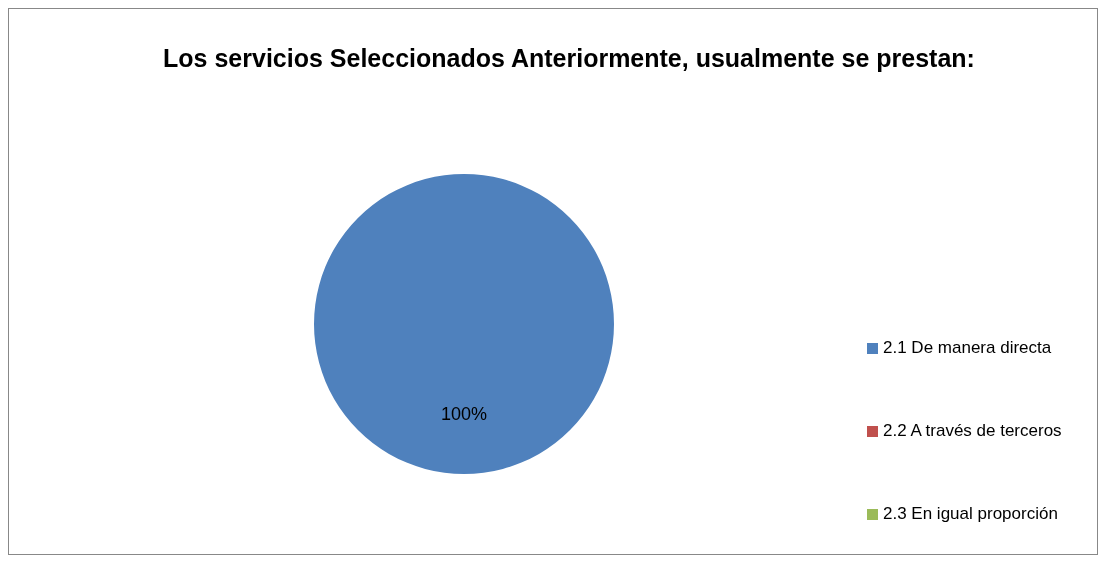 This screenshot has width=1106, height=563. Describe the element at coordinates (970, 514) in the screenshot. I see `legend-label: 2.3 En igual proporción` at that location.